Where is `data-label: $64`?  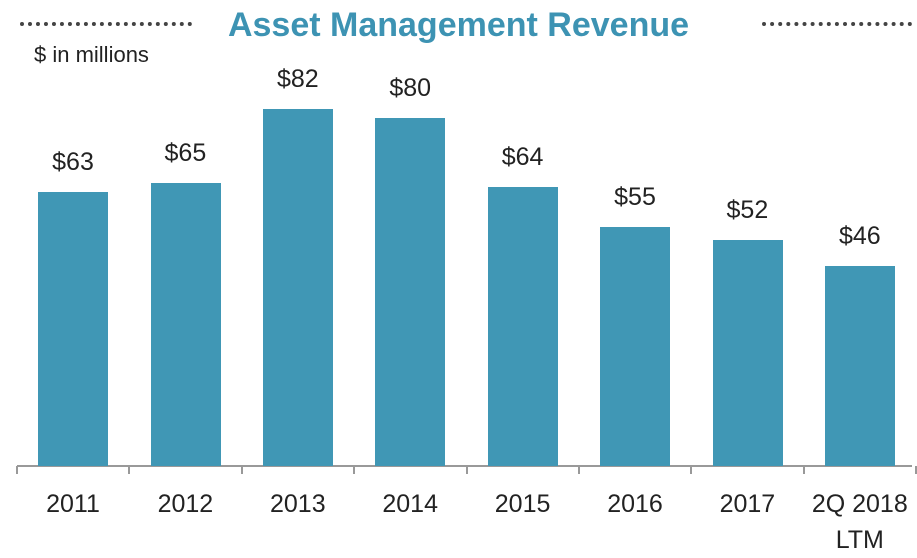
data-label: $64 is located at coordinates (522, 157).